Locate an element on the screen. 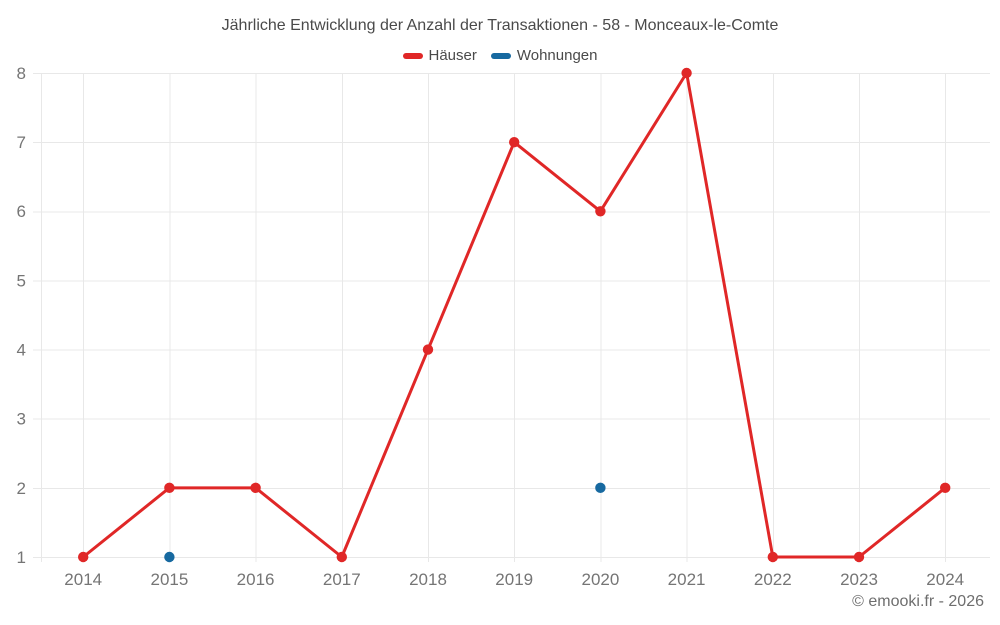 This screenshot has height=625, width=1000. x-tick-label: 2014 is located at coordinates (83, 579).